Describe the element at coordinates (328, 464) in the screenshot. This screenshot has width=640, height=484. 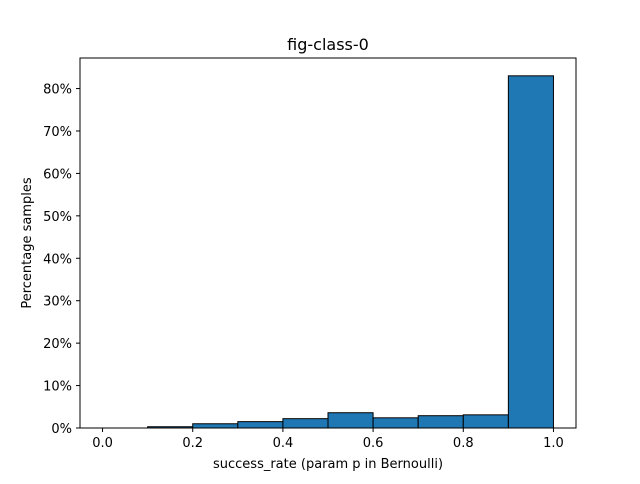
I see `x-axis-label: success_rate (param p in Bernoulli)` at that location.